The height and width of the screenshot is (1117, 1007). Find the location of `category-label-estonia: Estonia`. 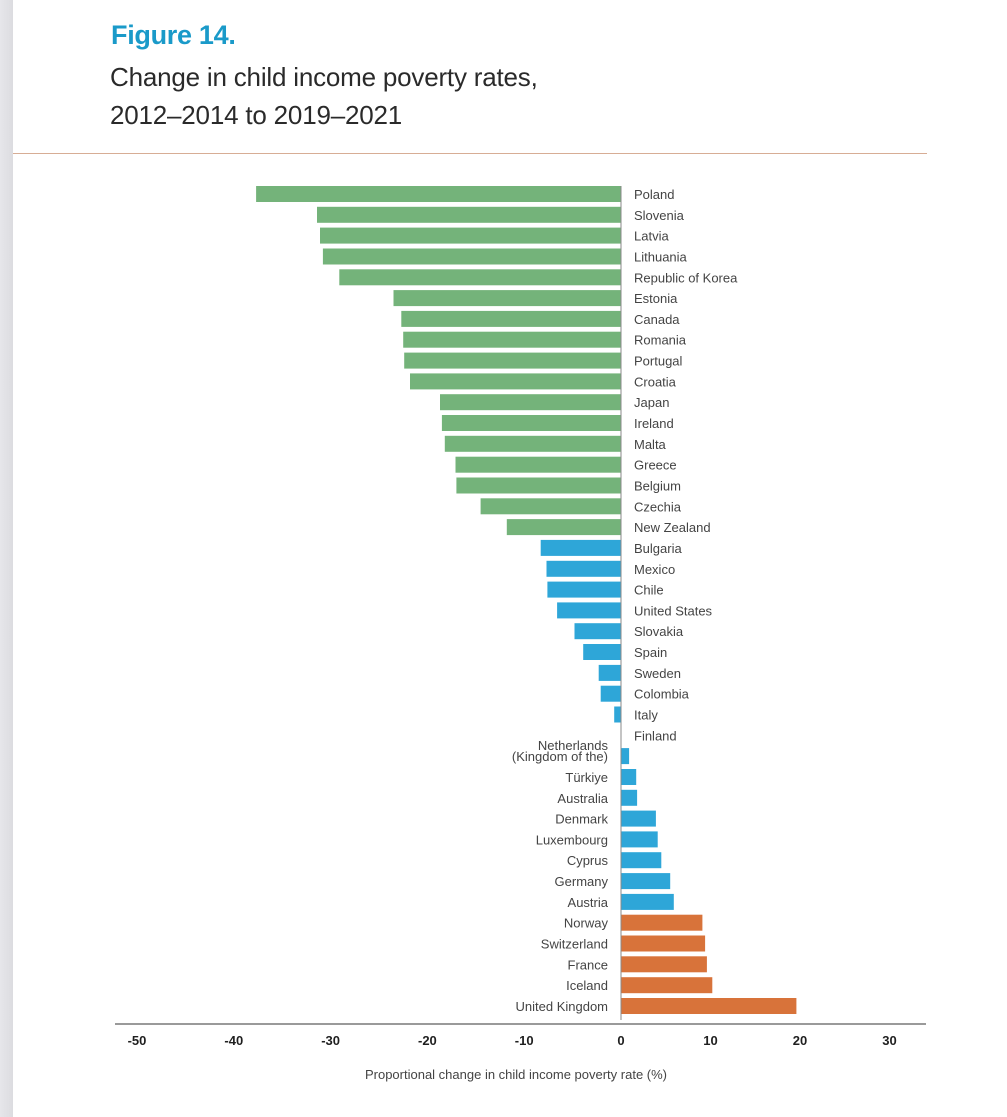

category-label-estonia: Estonia is located at coordinates (656, 298).